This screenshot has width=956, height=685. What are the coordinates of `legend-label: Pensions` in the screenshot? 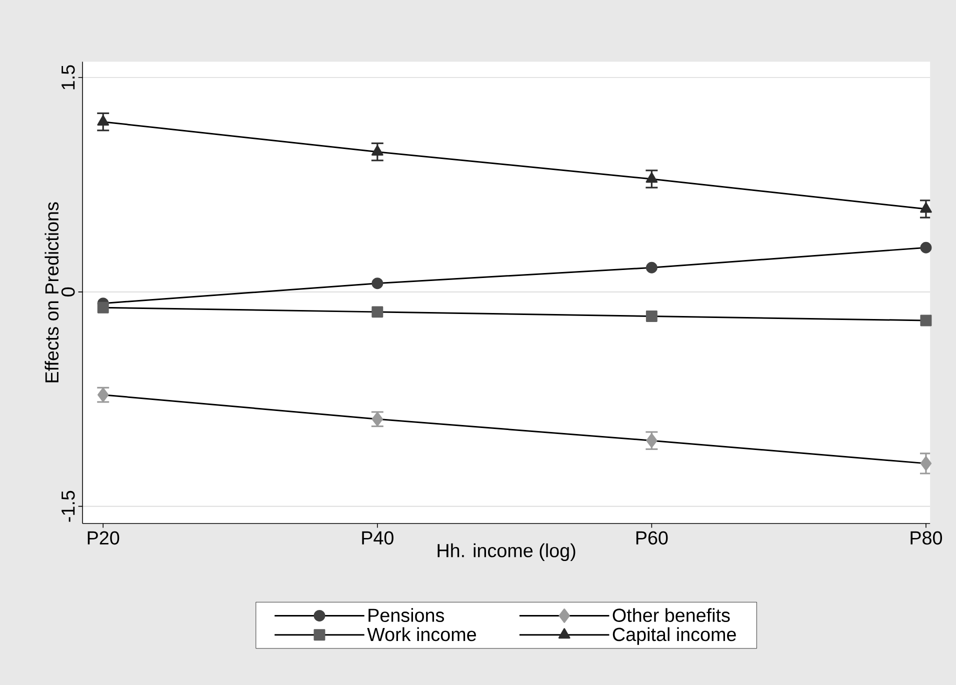 It's located at (406, 615).